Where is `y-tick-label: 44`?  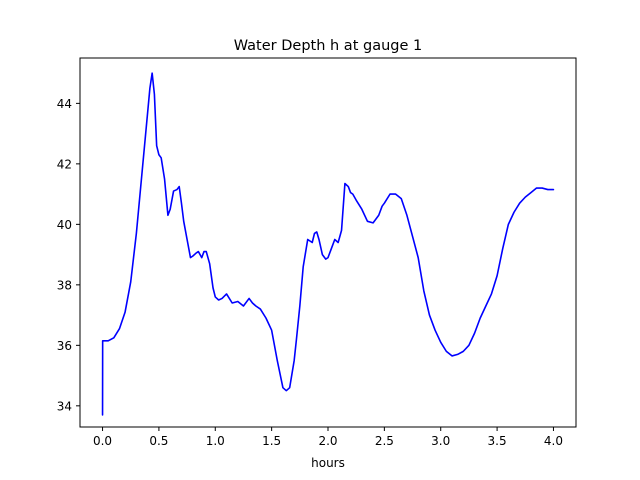 y-tick-label: 44 is located at coordinates (64, 104).